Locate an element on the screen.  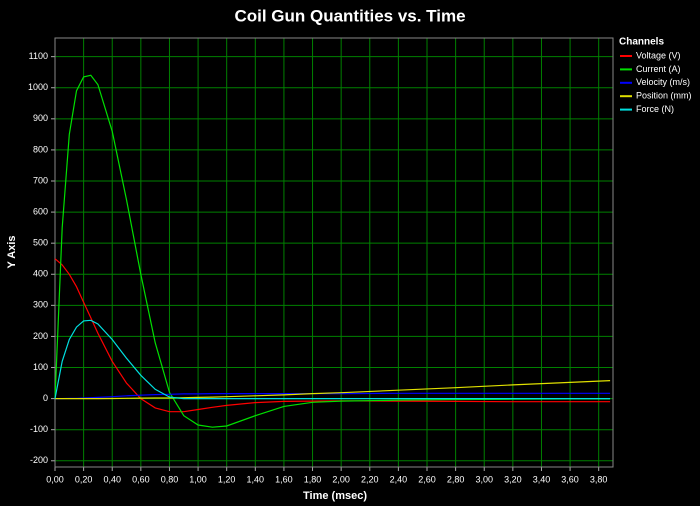
y-tick-label: -200 is located at coordinates (39, 460).